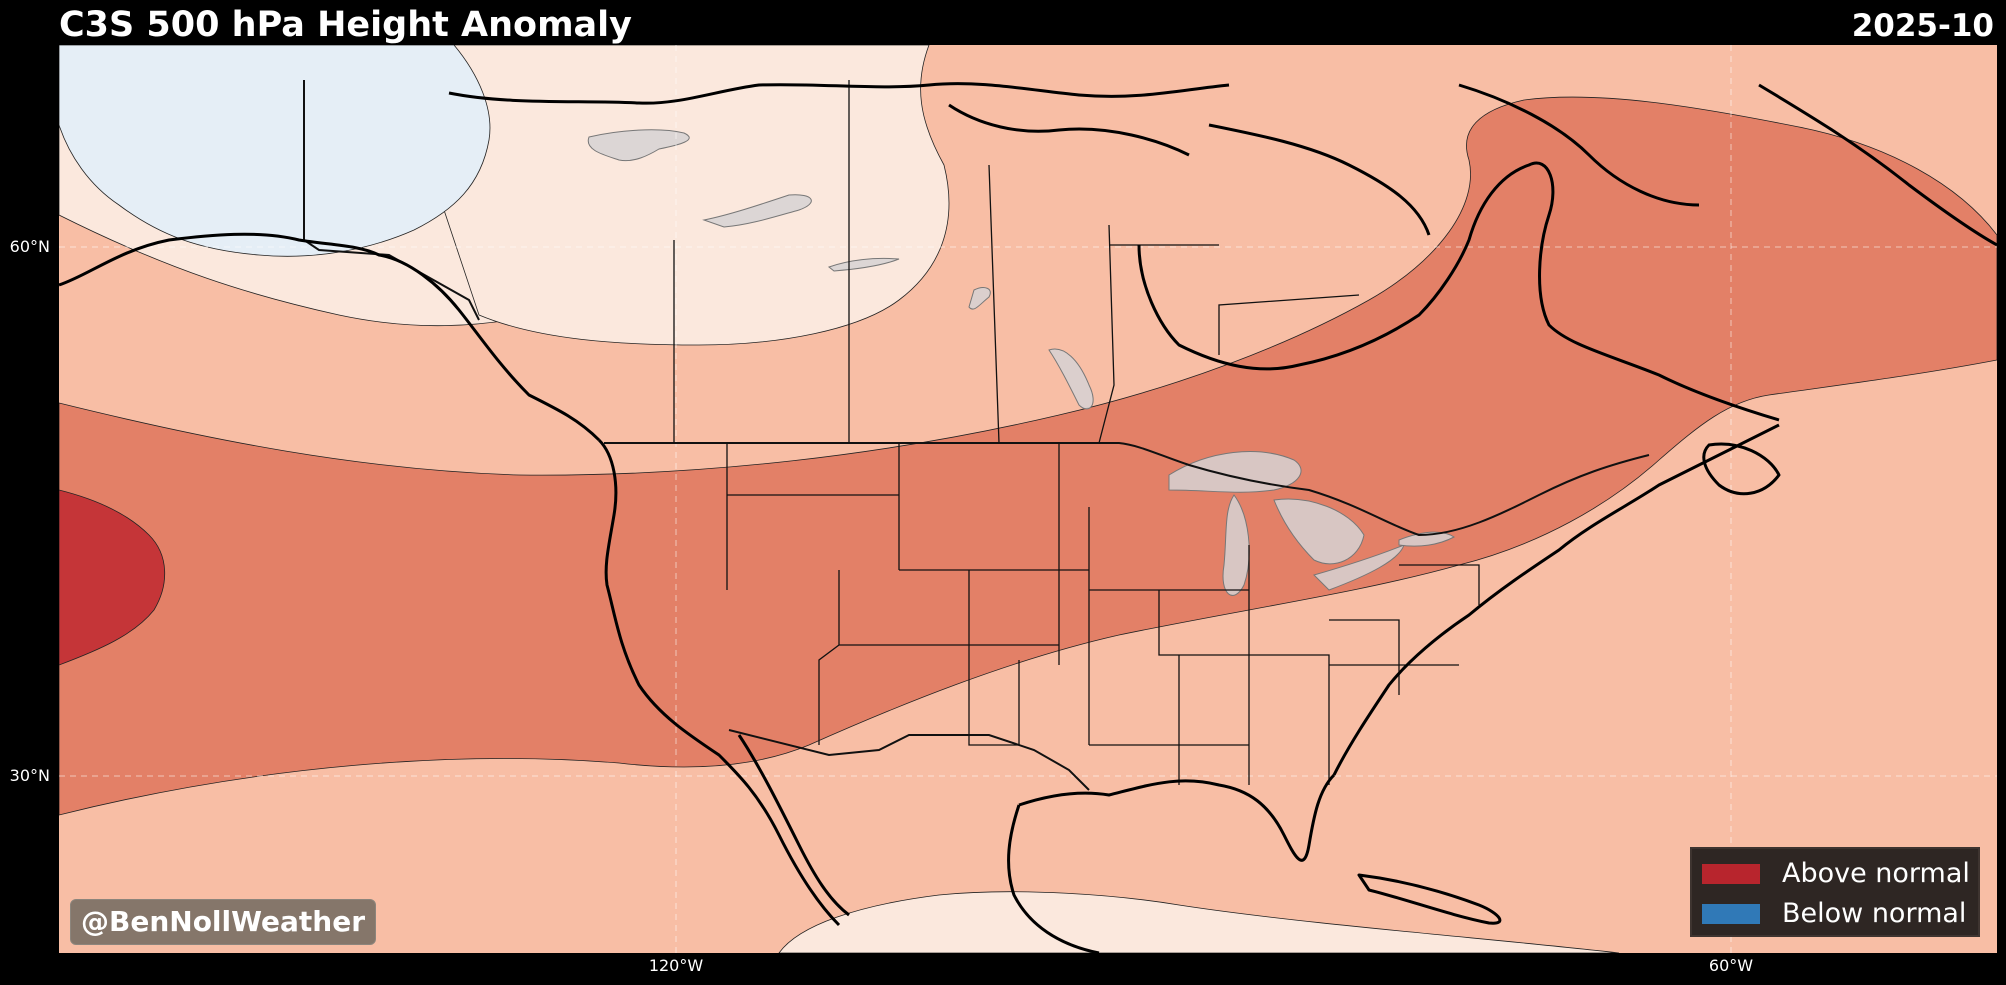  Describe the element at coordinates (909, 760) in the screenshot. I see `us-mexico-border` at that location.